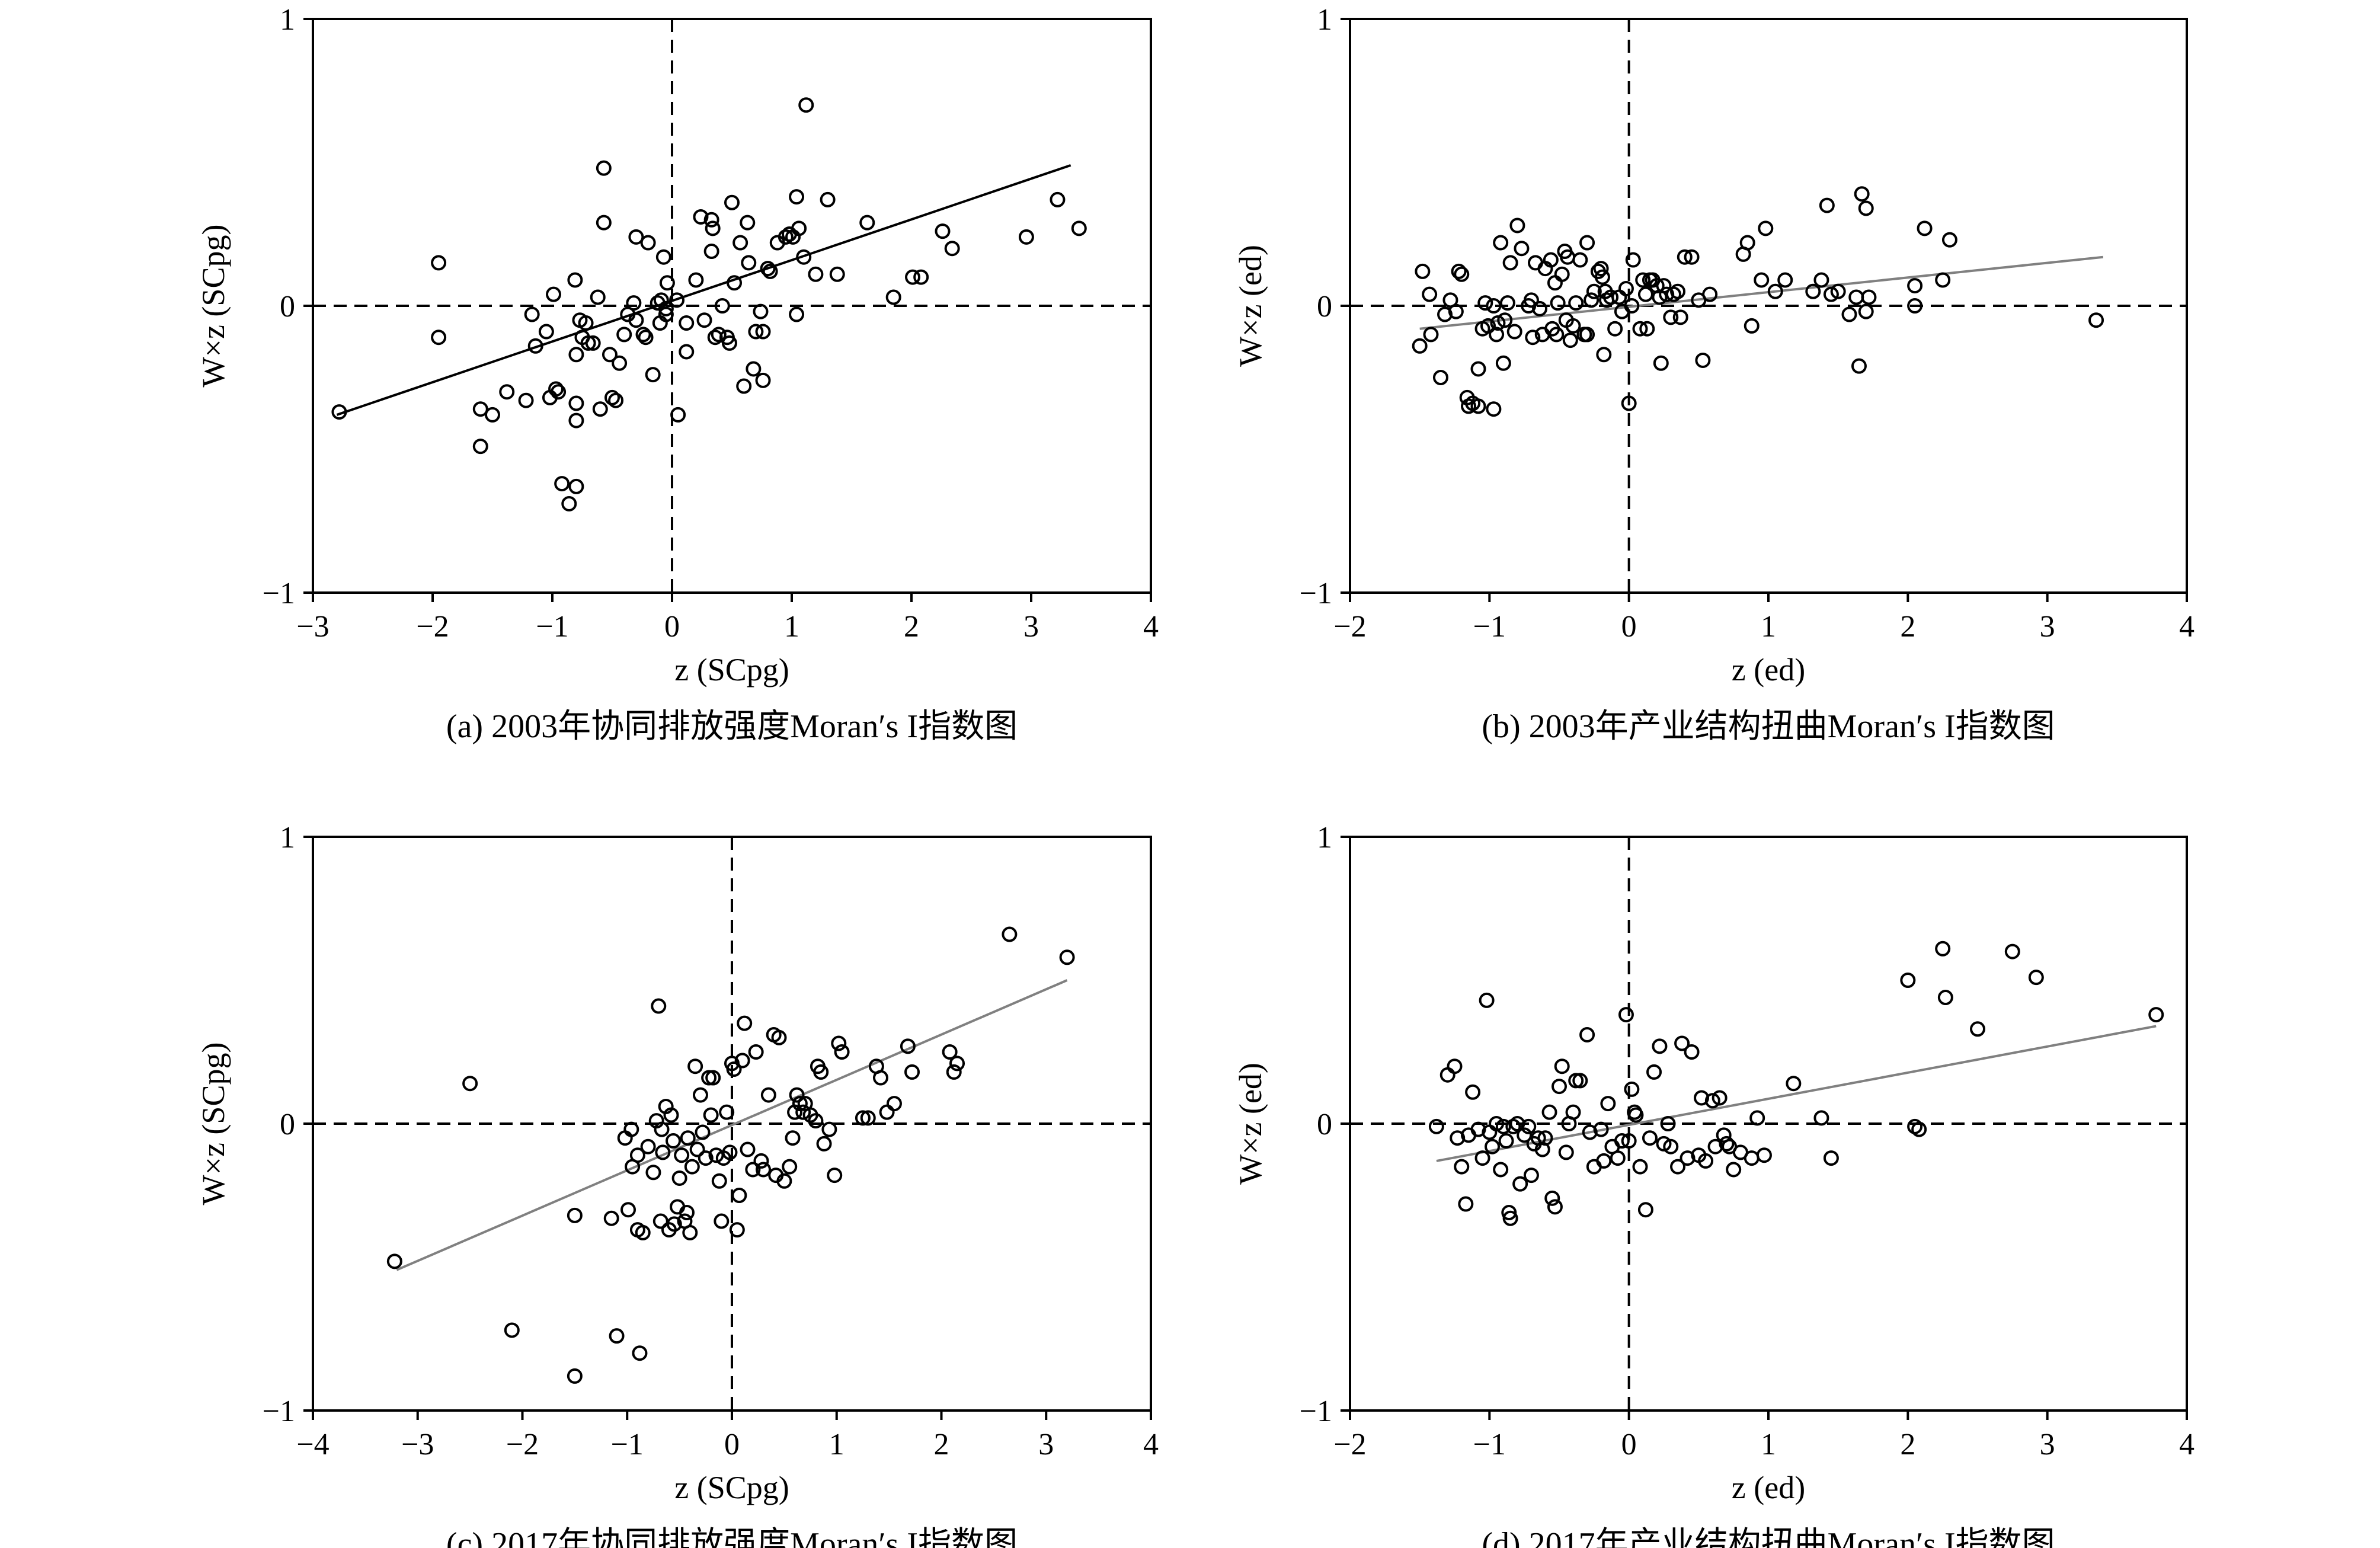  What do you see at coordinates (1151, 627) in the screenshot?
I see `x-tick-label: 4` at bounding box center [1151, 627].